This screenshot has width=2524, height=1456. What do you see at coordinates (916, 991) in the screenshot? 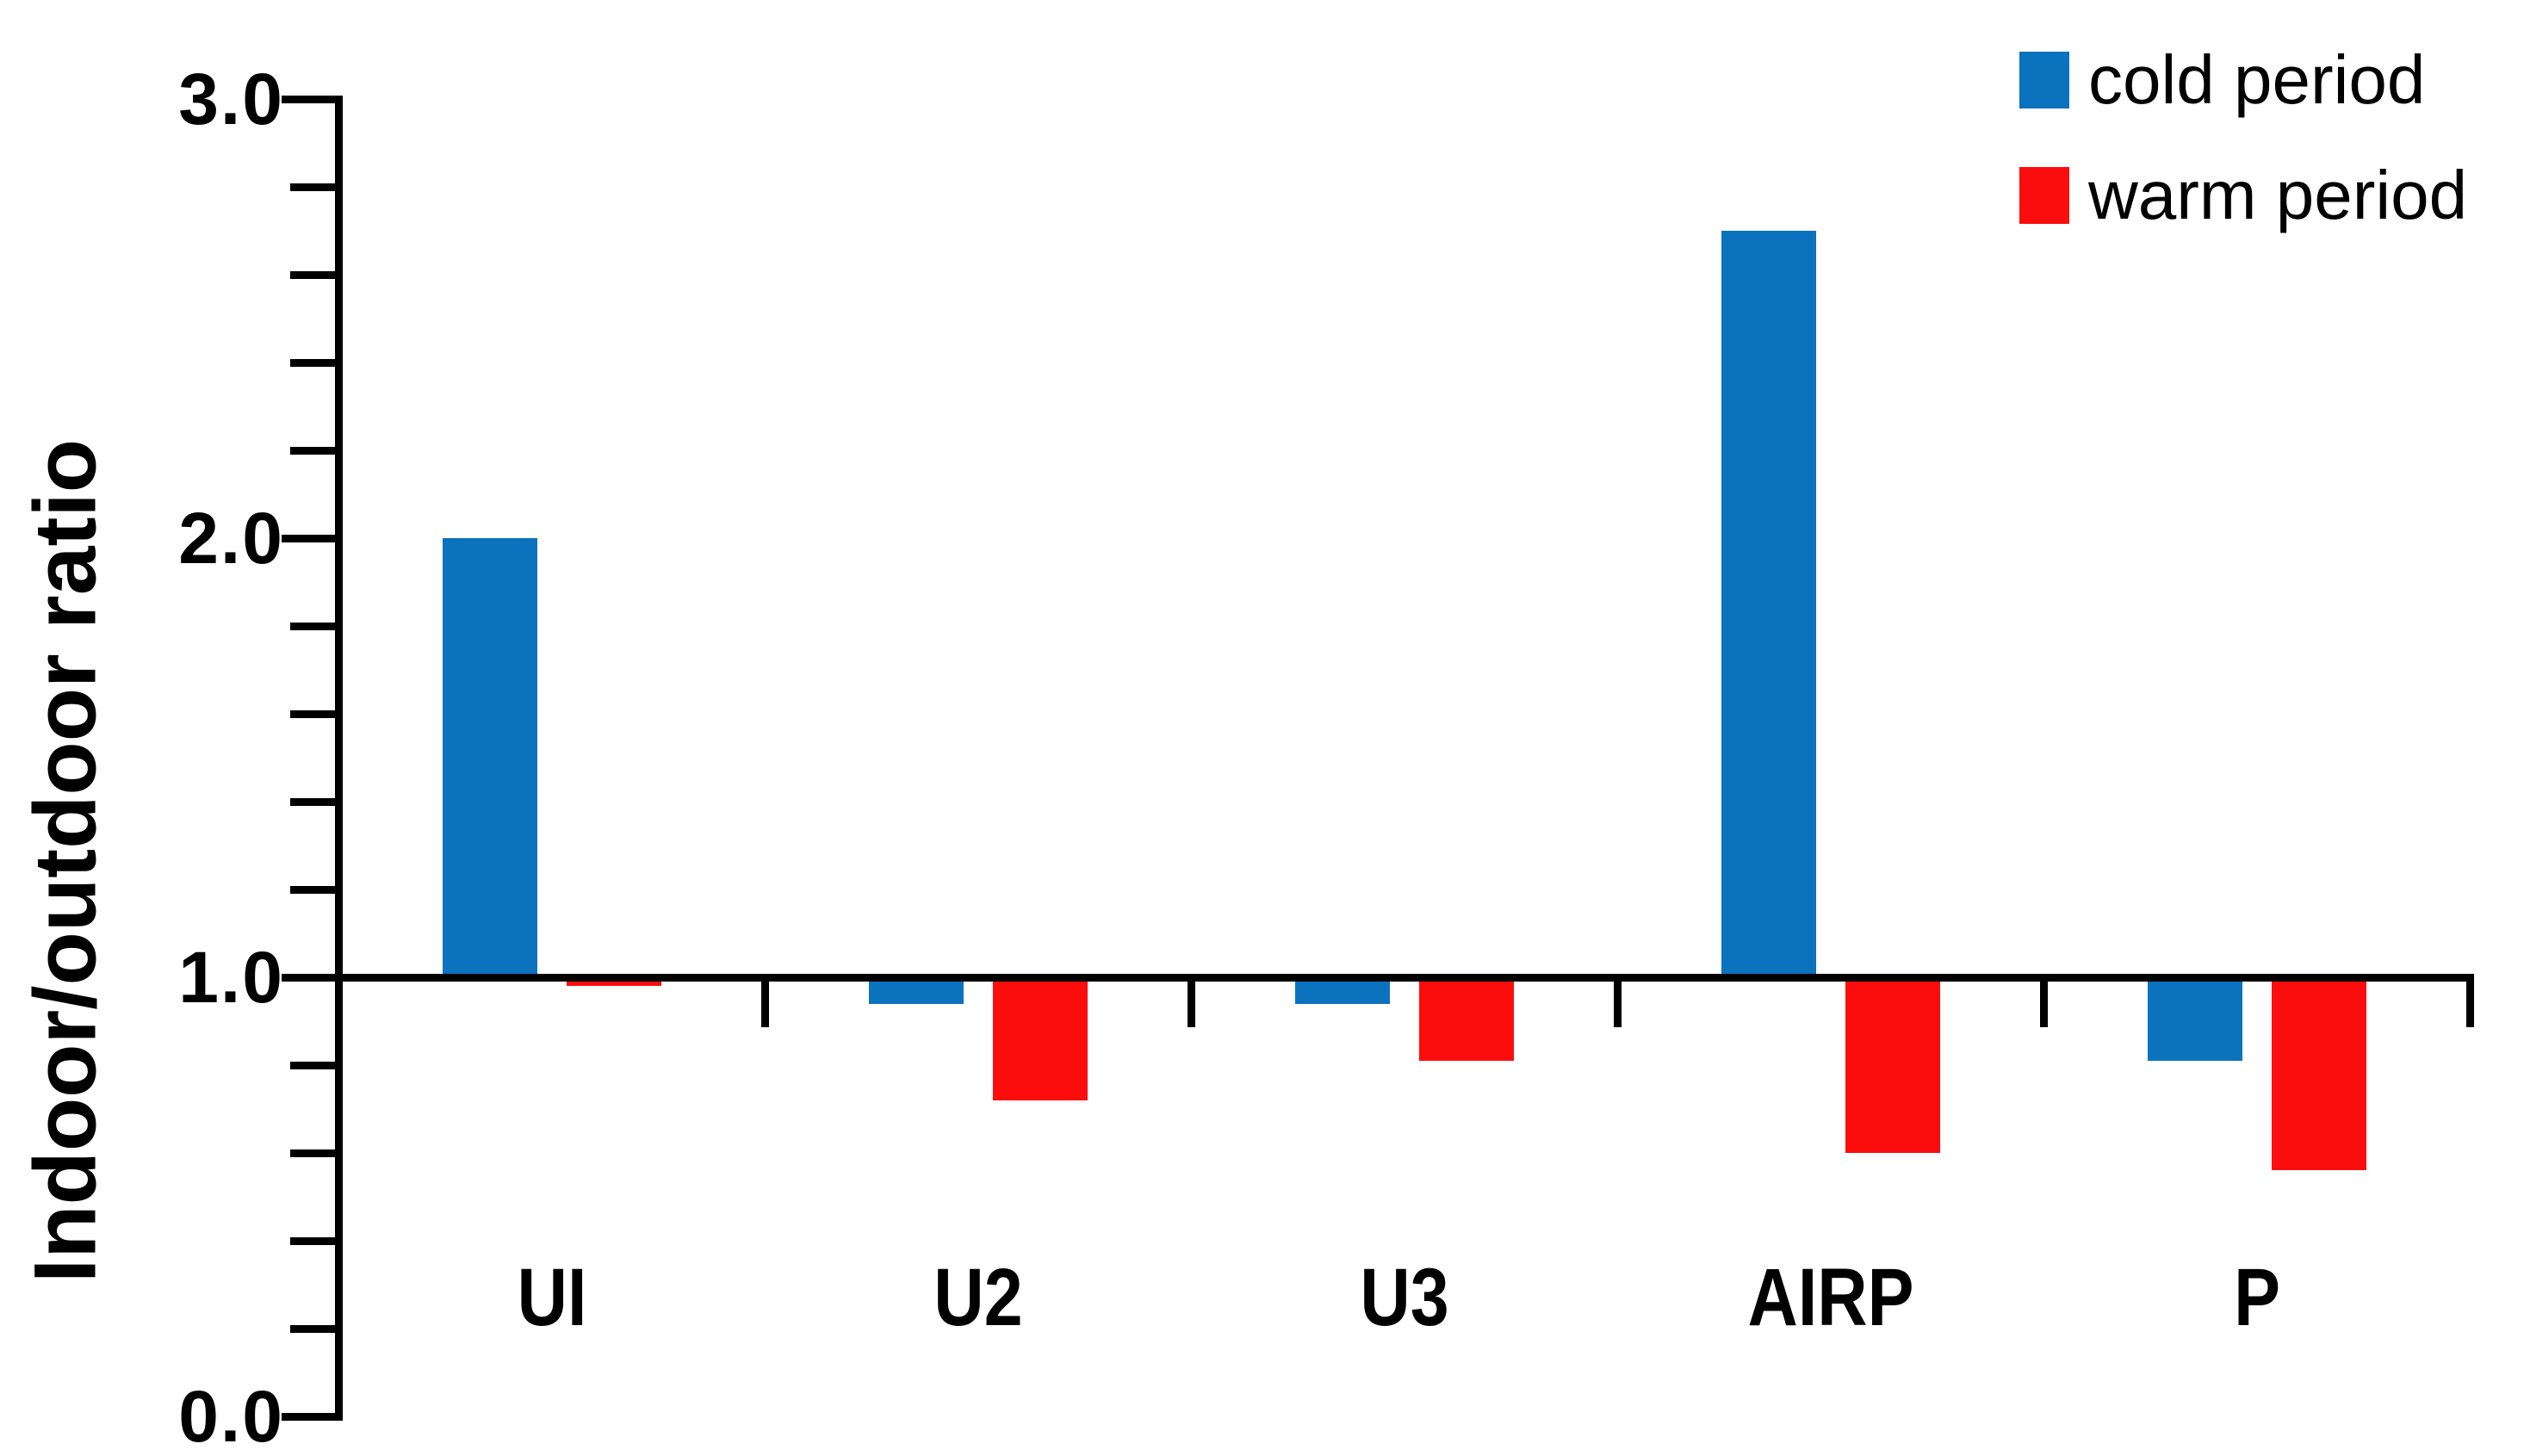
I see `bar-cold-U2` at bounding box center [916, 991].